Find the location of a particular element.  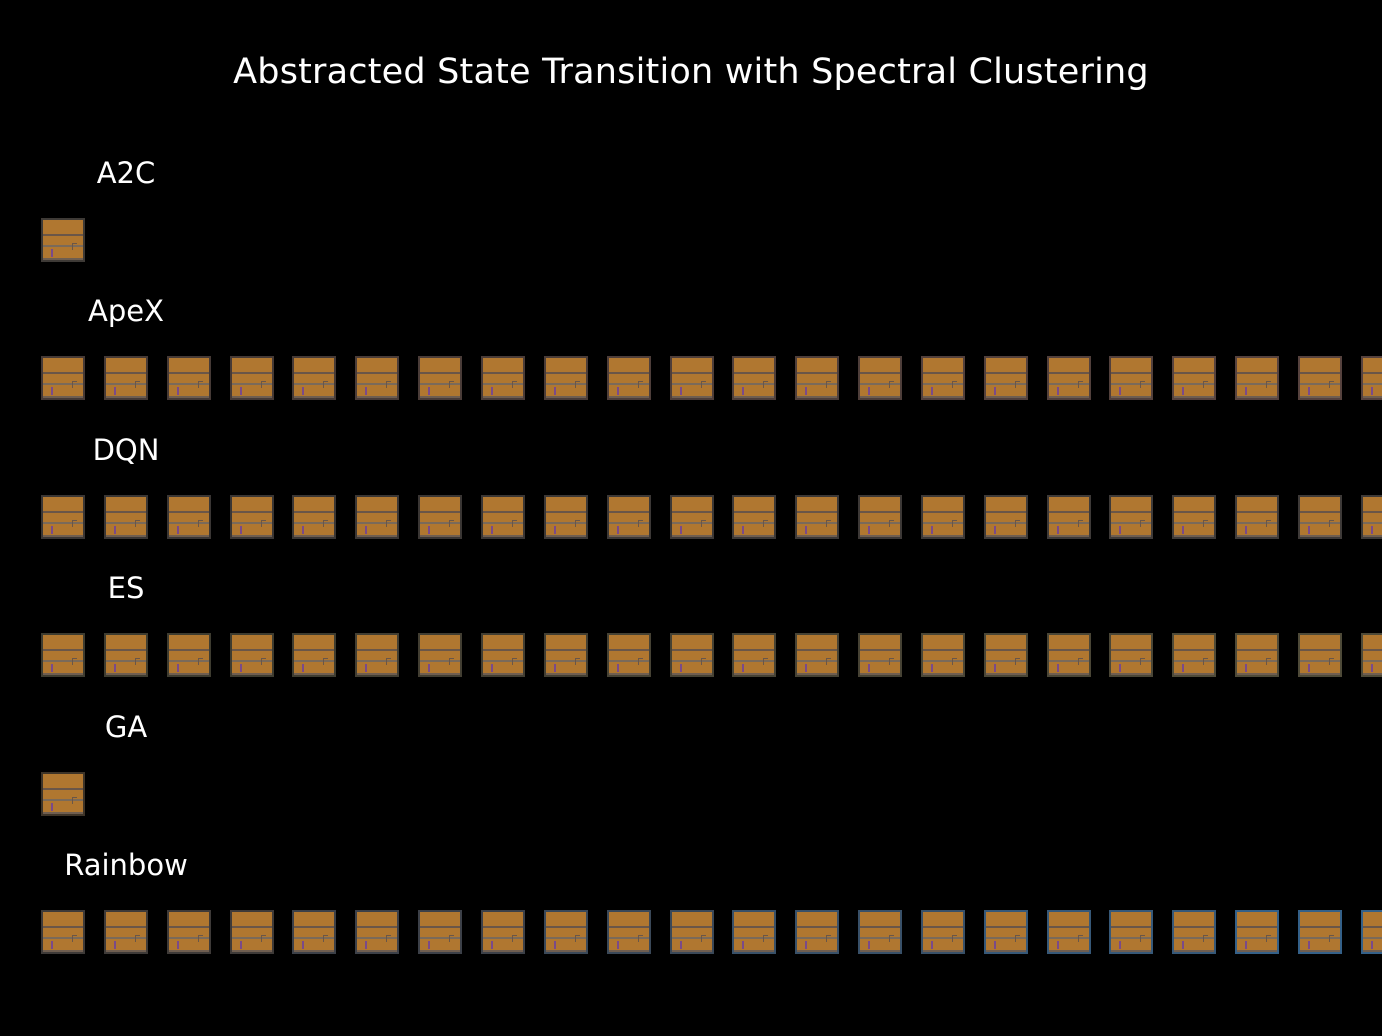

state-strip-es is located at coordinates (711, 655).